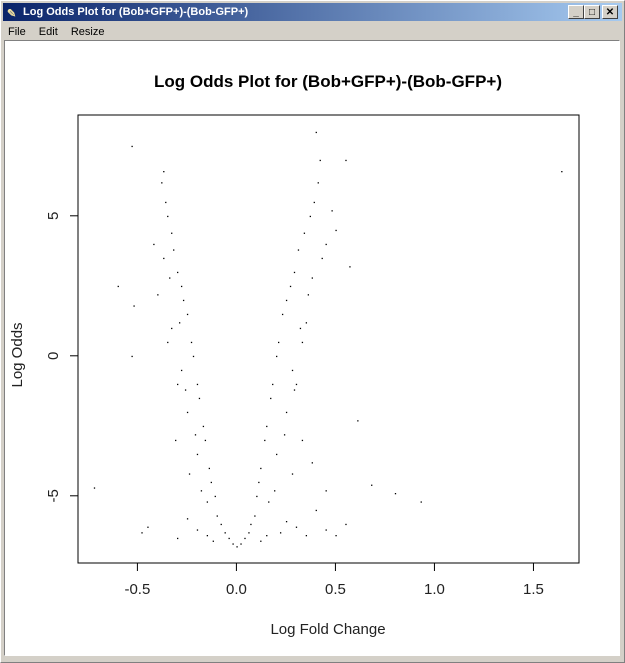  I want to click on y-axis-label: Log Odds, so click(17, 354).